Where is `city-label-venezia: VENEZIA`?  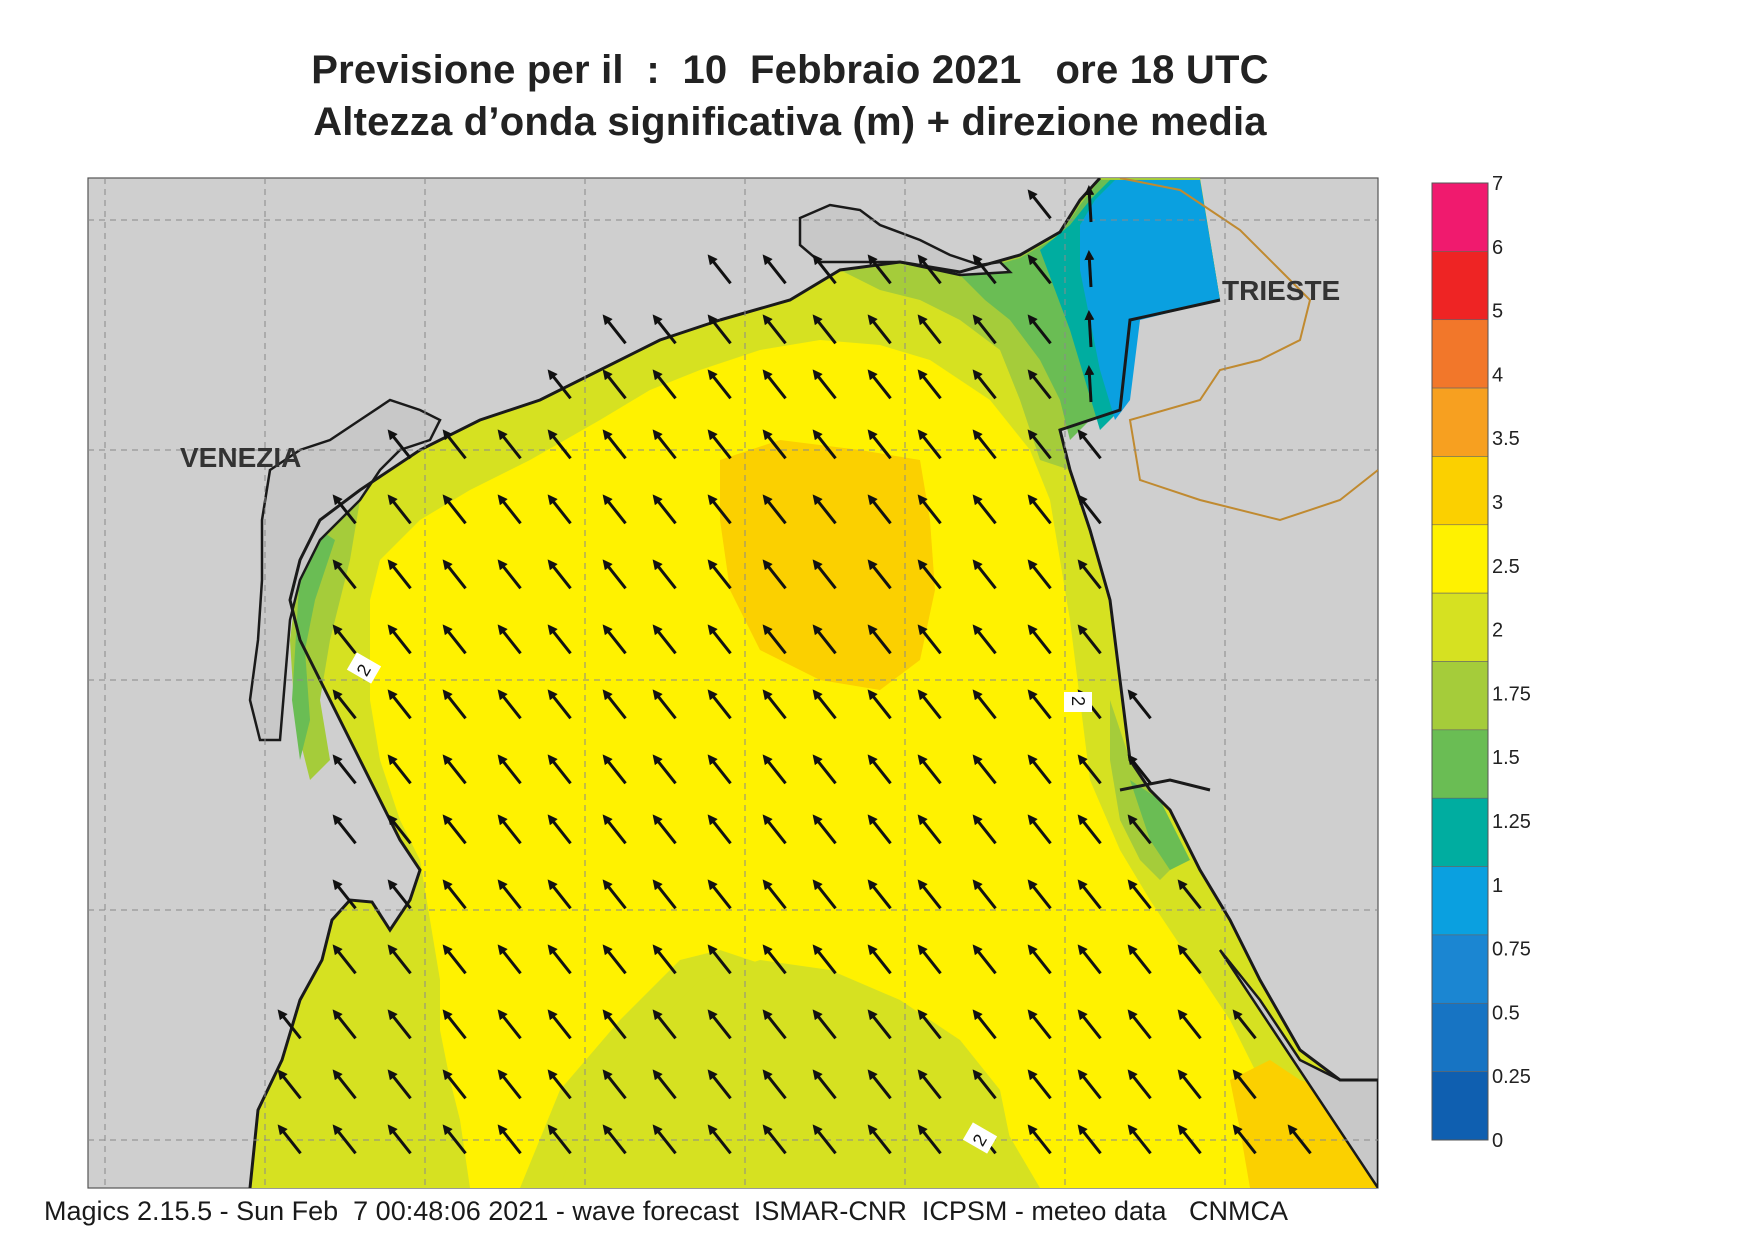 city-label-venezia: VENEZIA is located at coordinates (240, 457).